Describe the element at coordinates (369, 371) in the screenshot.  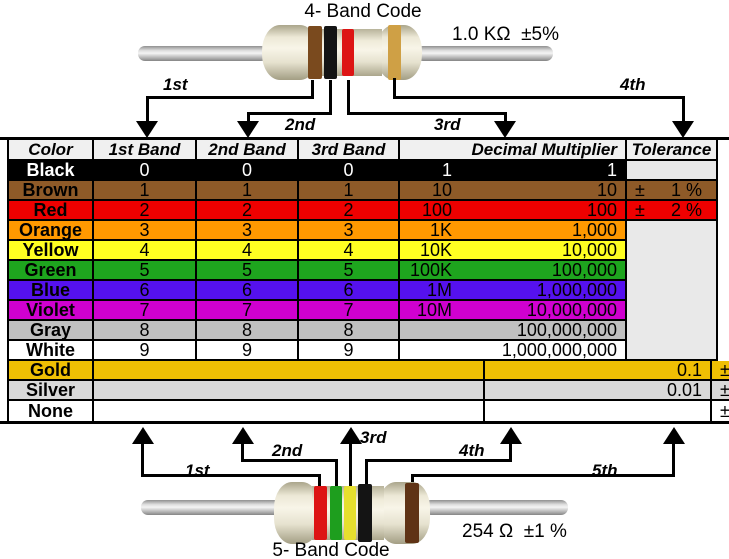
I see `table-row-gold: Gold 0.1 ±5 %` at that location.